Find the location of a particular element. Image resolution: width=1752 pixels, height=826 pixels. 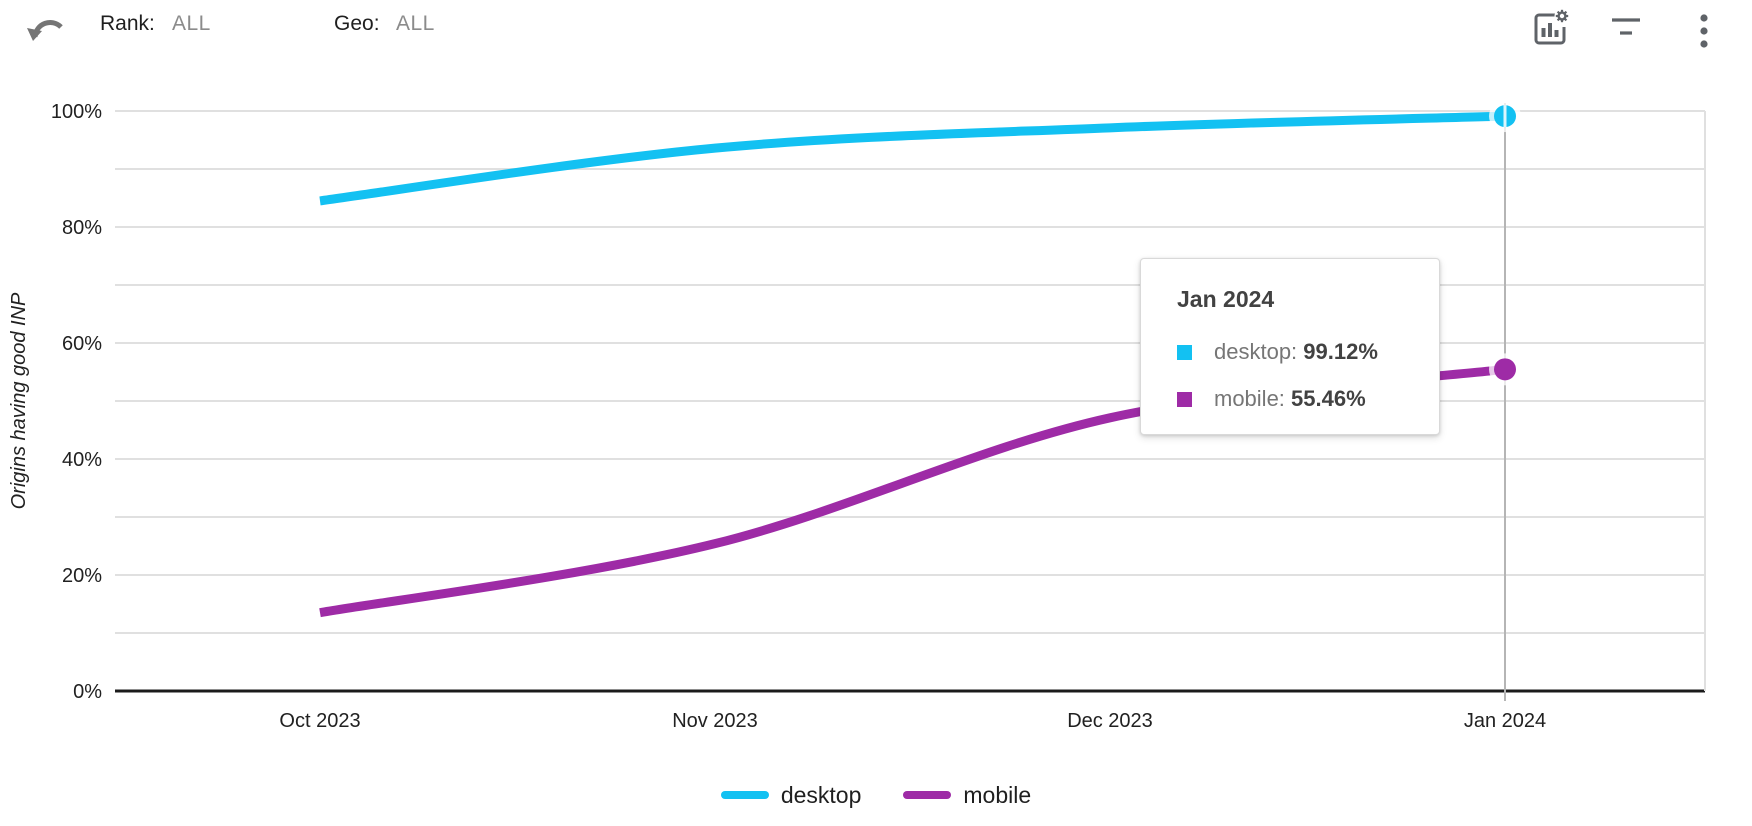

legend-label-desktop: desktop is located at coordinates (821, 794).